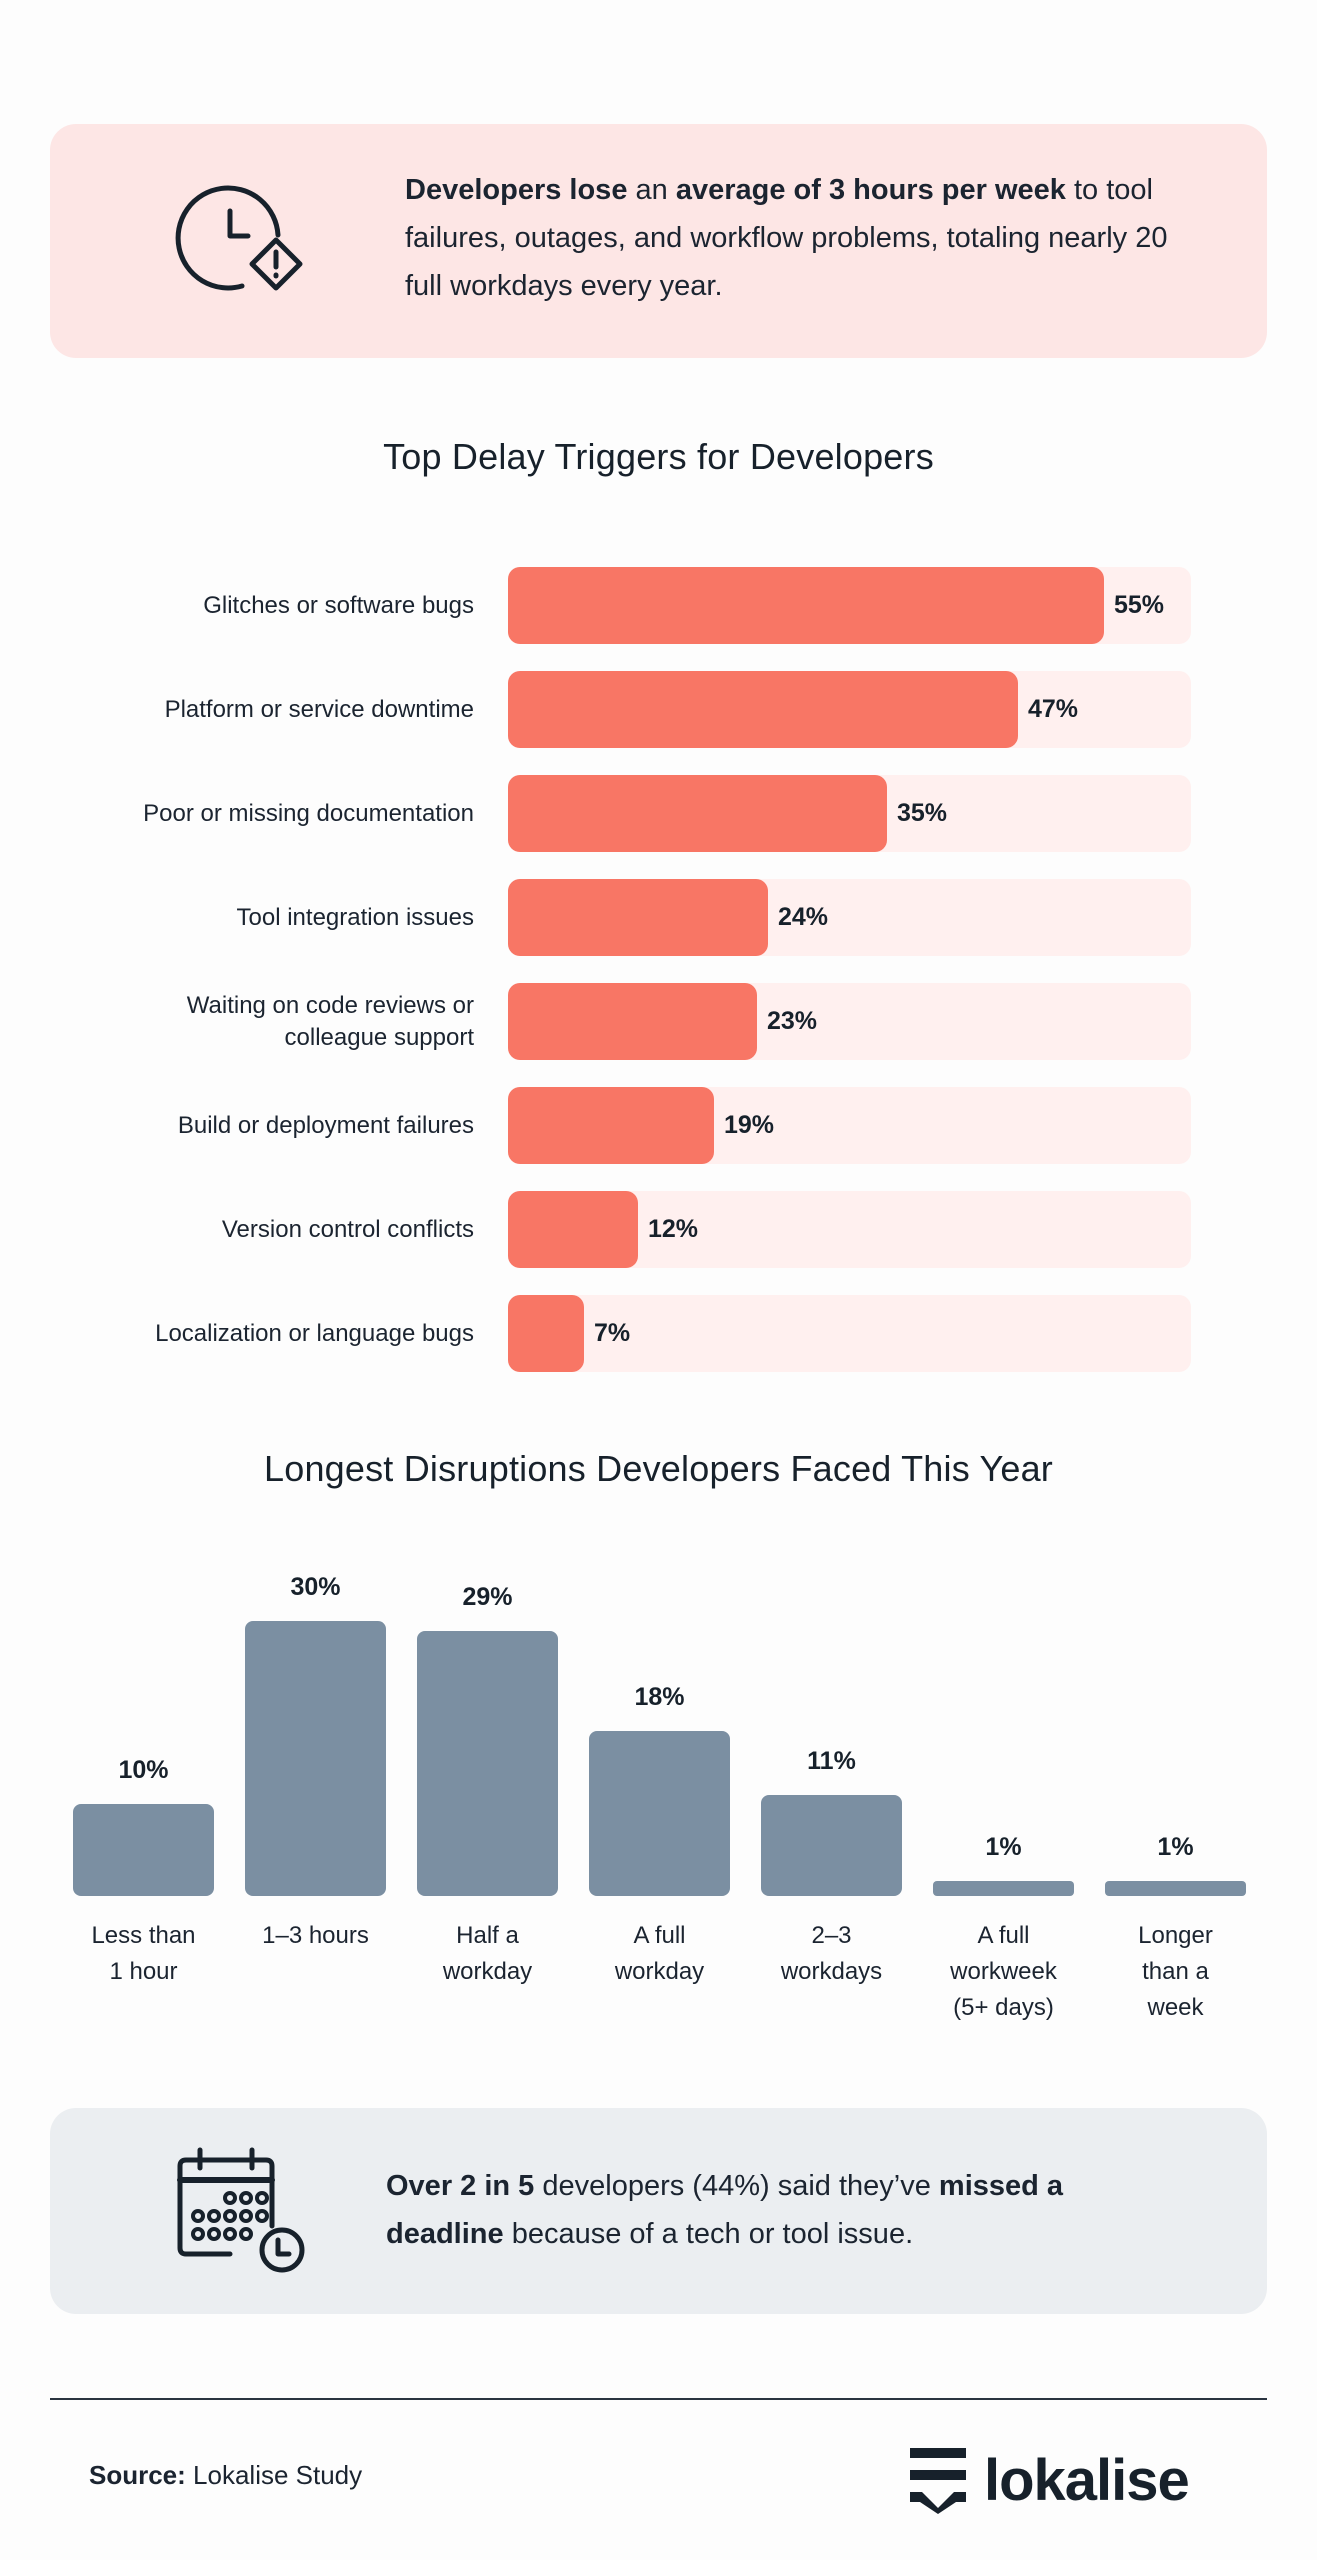  I want to click on column-category-label: A full workweek (5+ days), so click(1004, 1972).